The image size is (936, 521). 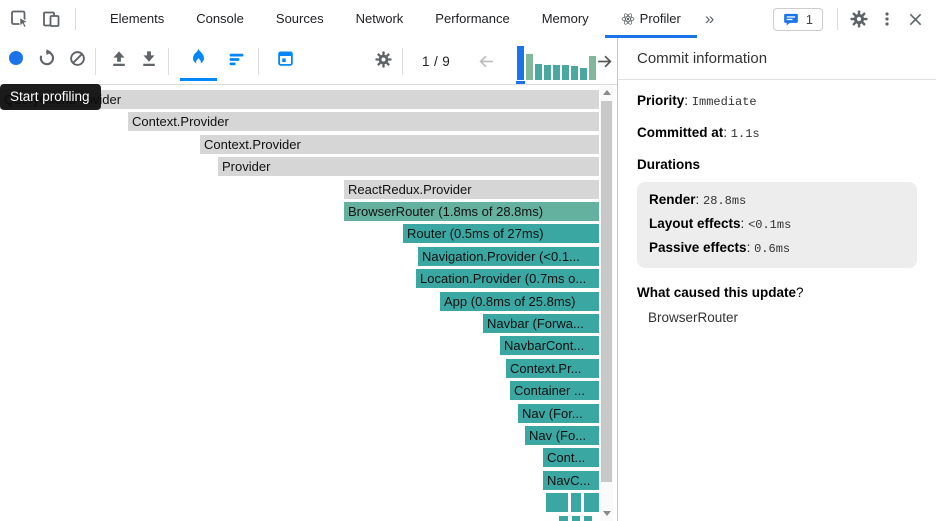 I want to click on committed-at-value: 1.1s, so click(x=745, y=134).